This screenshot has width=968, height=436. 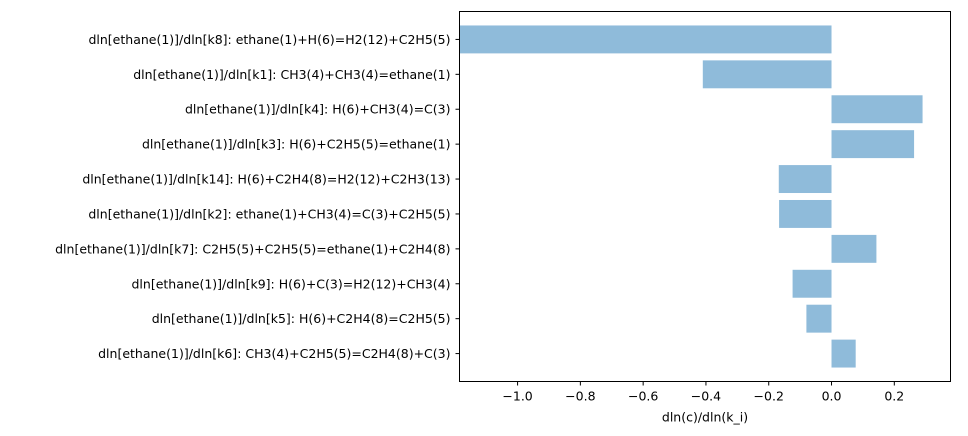 I want to click on x-tick-label: 0.0, so click(x=832, y=396).